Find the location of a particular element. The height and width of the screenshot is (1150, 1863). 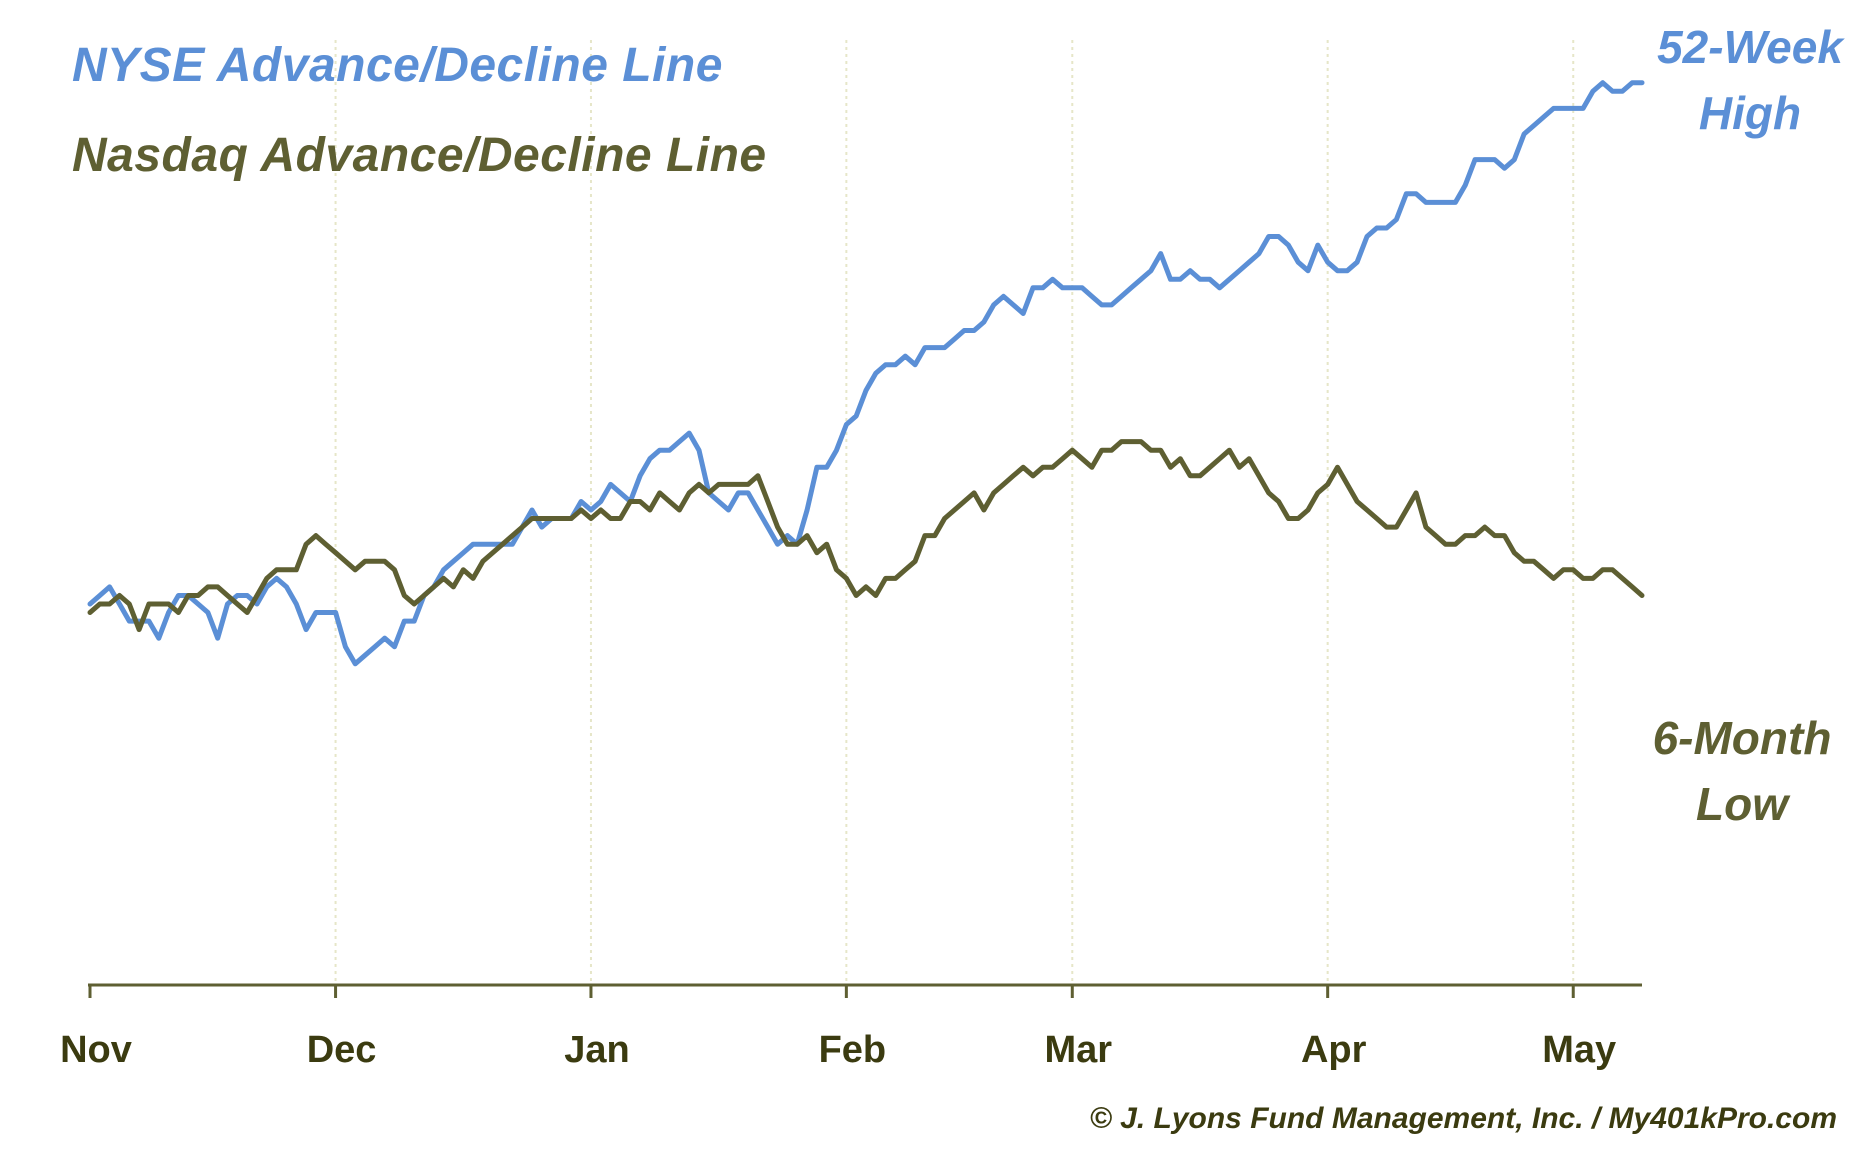

tick-label-apr: Apr is located at coordinates (1334, 1050).